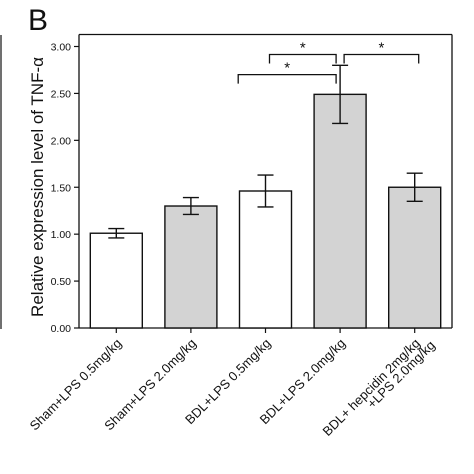  What do you see at coordinates (61, 141) in the screenshot?
I see `y-tick-label: 2.00` at bounding box center [61, 141].